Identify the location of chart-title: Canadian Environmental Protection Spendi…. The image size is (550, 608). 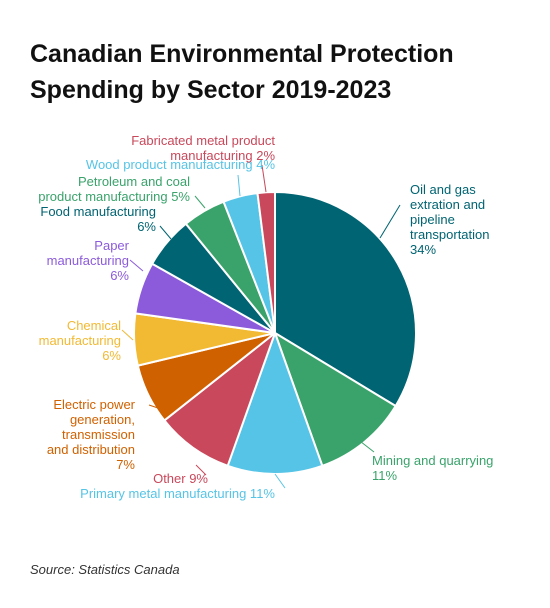
(280, 72).